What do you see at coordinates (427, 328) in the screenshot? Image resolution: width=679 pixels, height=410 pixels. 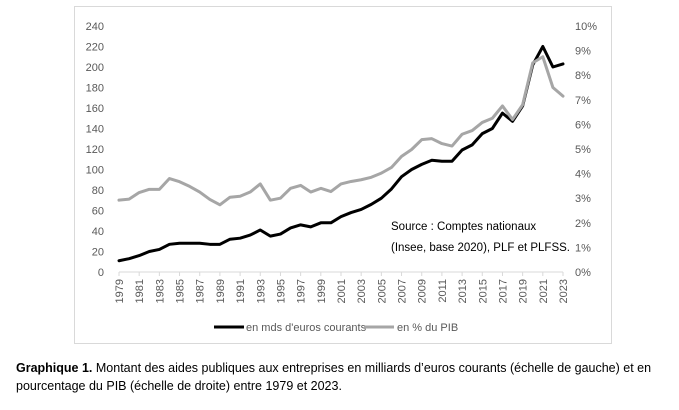 I see `legend-label-pct-pib: en % du PIB` at bounding box center [427, 328].